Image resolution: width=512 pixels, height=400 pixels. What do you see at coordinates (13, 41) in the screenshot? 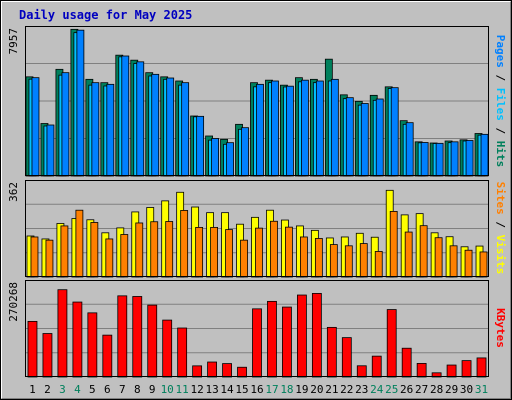
I see `panel-1-max-label: 7957` at bounding box center [13, 41].